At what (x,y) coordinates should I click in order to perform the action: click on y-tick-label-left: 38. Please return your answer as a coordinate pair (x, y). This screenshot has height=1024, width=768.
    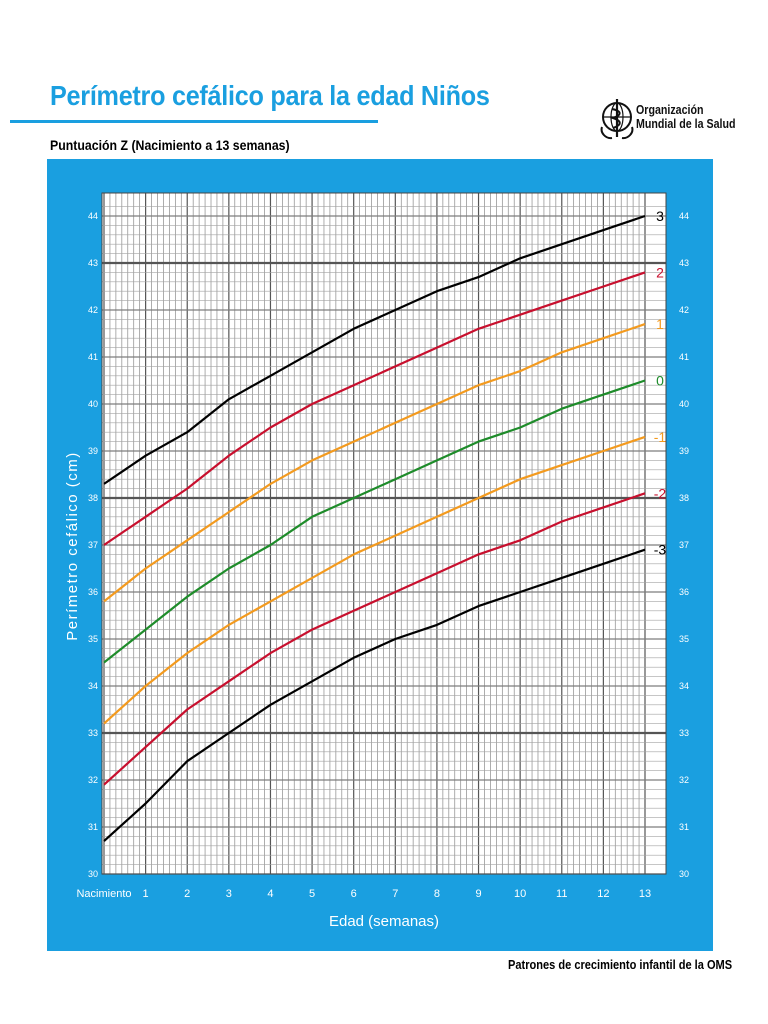
    Looking at the image, I should click on (93, 498).